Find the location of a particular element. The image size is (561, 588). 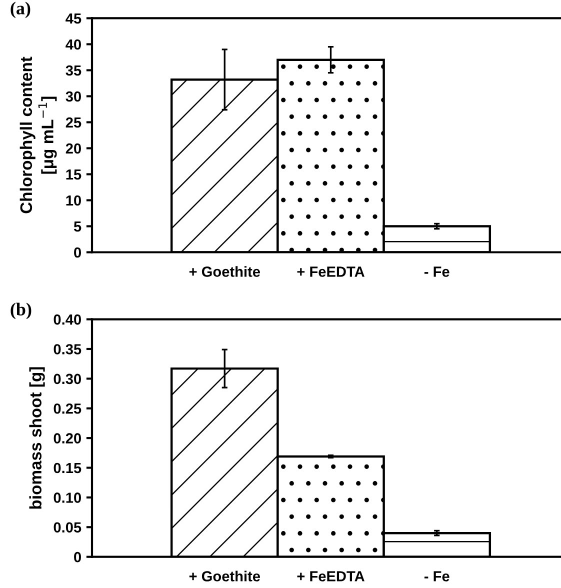

y-axis-title: Chlorophyll content [μg mL$^{−1}$] is located at coordinates (38, 135).